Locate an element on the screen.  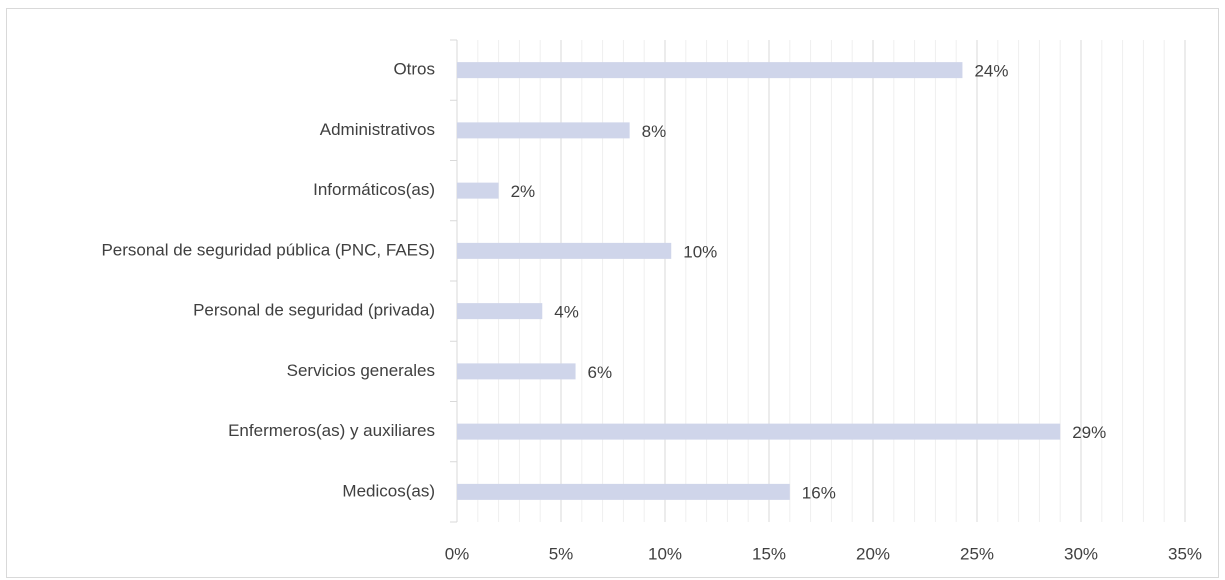
data-label: 10% is located at coordinates (700, 251).